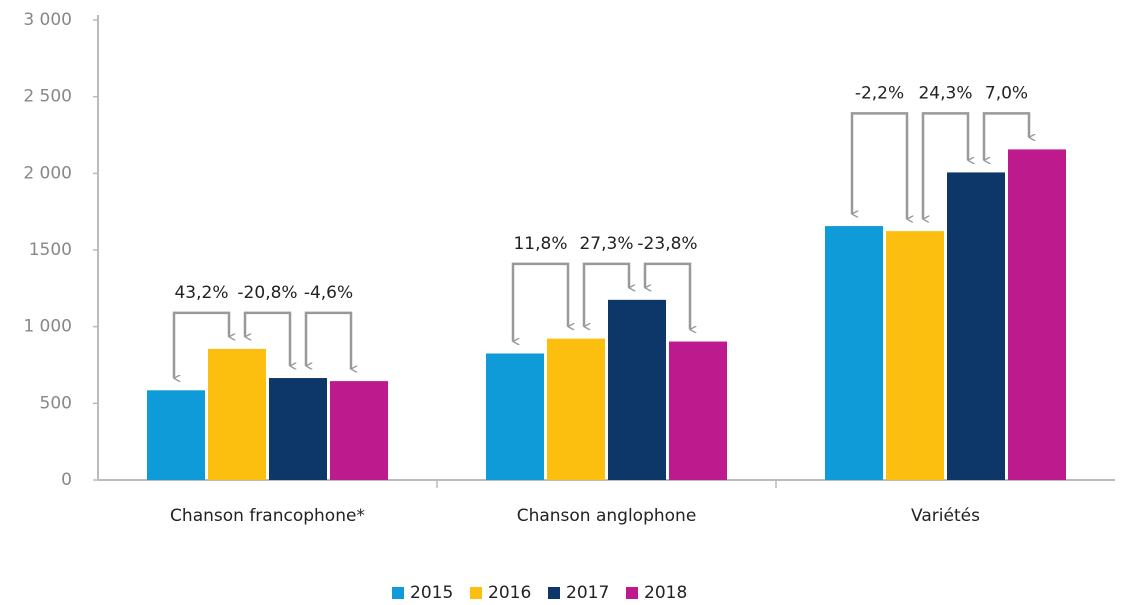 This screenshot has width=1122, height=605. Describe the element at coordinates (879, 93) in the screenshot. I see `change-label: -2,2%` at that location.